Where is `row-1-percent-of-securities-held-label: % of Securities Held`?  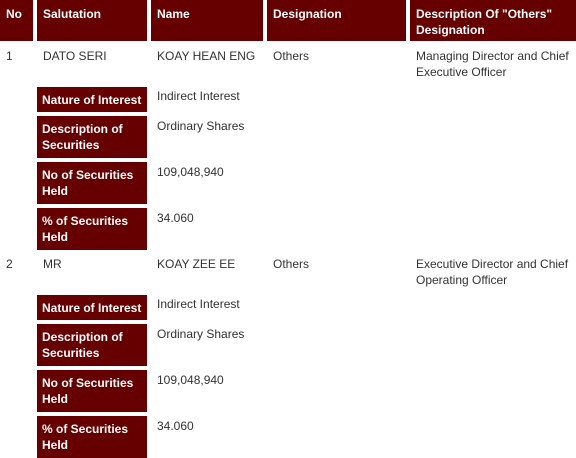 row-1-percent-of-securities-held-label: % of Securities Held is located at coordinates (92, 229).